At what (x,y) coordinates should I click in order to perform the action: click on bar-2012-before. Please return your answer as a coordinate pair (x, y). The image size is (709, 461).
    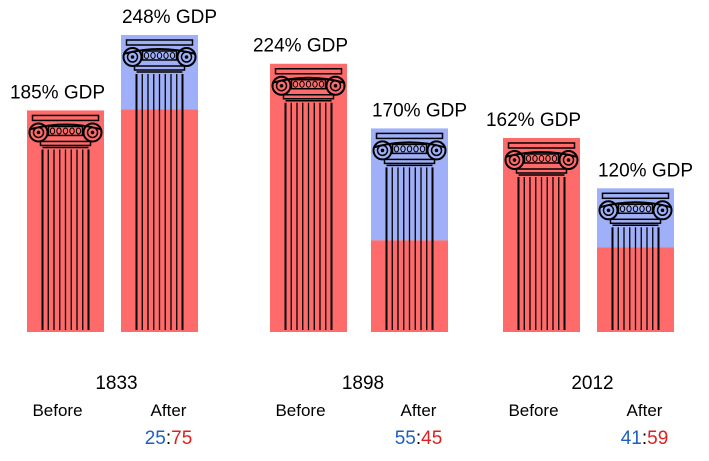
    Looking at the image, I should click on (541, 234).